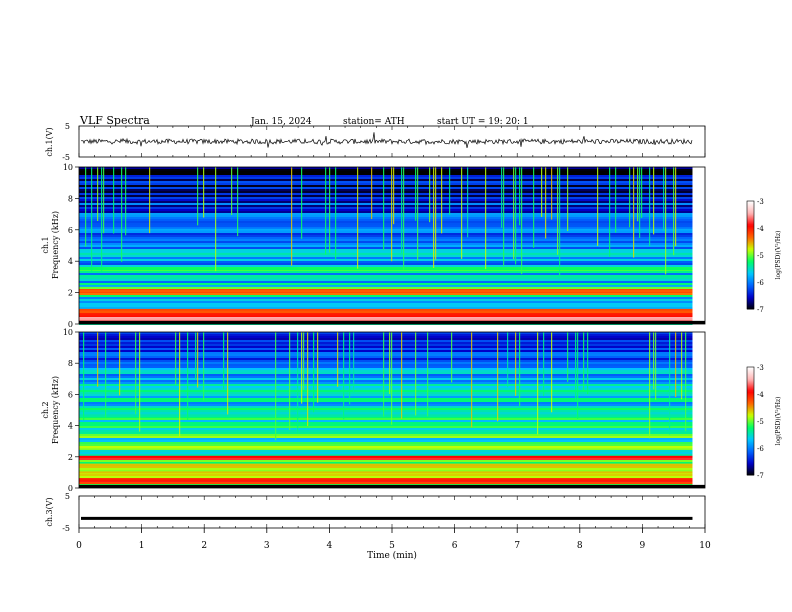  I want to click on ch1-colorbar: -3 -4 -5 -6 -7 log(PSD)(V²/Hz), so click(764, 256).